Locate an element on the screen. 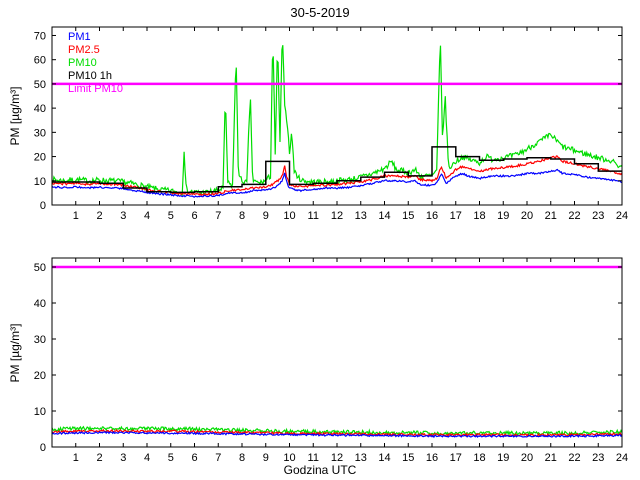 This screenshot has width=640, height=480. legend-item-limit-pm10: Limit PM10 is located at coordinates (96, 89).